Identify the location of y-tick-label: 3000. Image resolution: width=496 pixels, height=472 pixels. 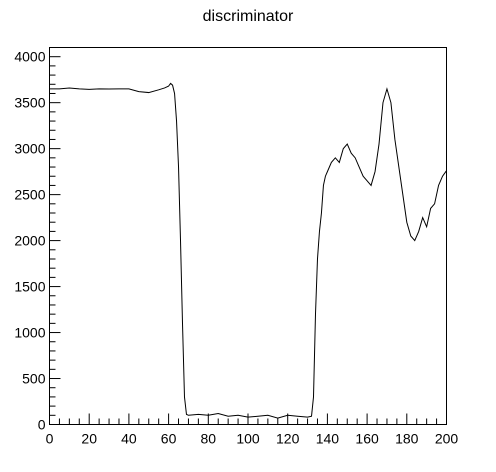
(29, 149).